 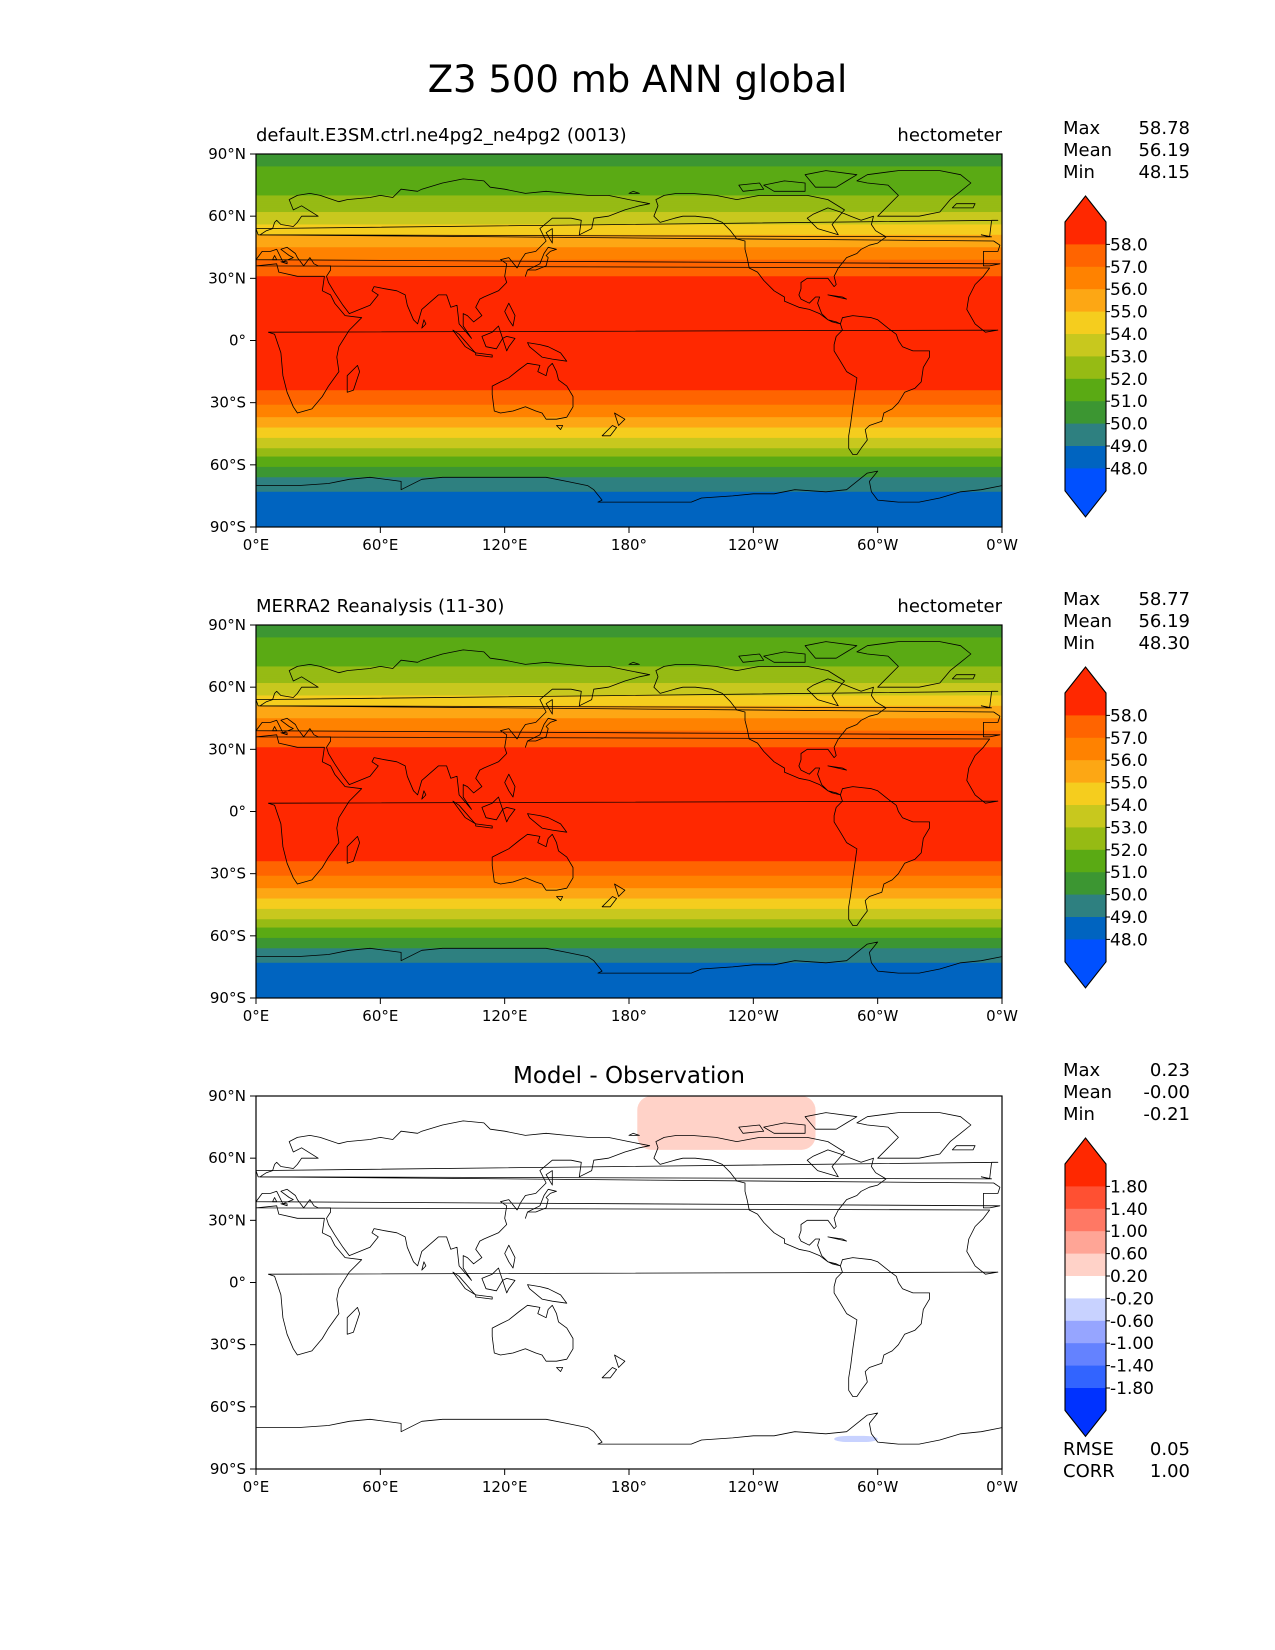 I want to click on colorbar-tick-label: 53.0, so click(x=1129, y=828).